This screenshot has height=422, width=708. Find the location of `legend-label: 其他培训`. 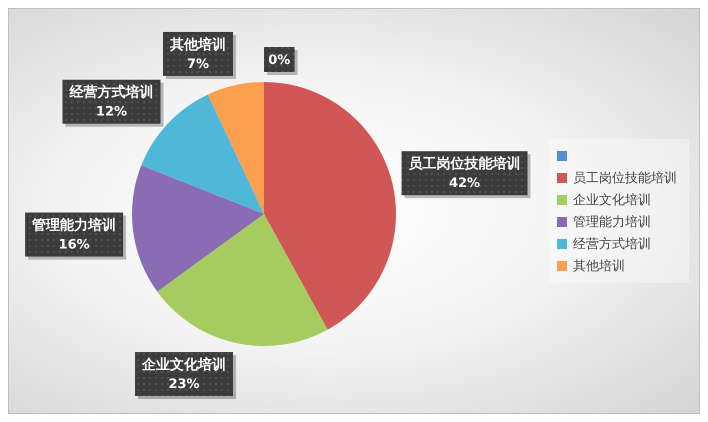

legend-label: 其他培训 is located at coordinates (599, 266).